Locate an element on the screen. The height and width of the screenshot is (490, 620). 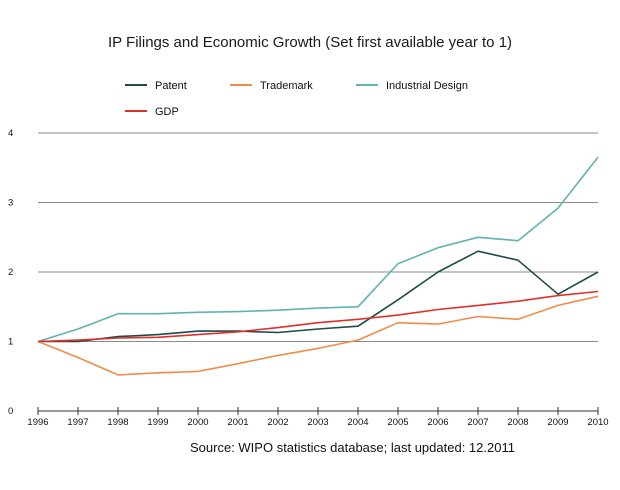
legend-swatch-industrial-design is located at coordinates (367, 85).